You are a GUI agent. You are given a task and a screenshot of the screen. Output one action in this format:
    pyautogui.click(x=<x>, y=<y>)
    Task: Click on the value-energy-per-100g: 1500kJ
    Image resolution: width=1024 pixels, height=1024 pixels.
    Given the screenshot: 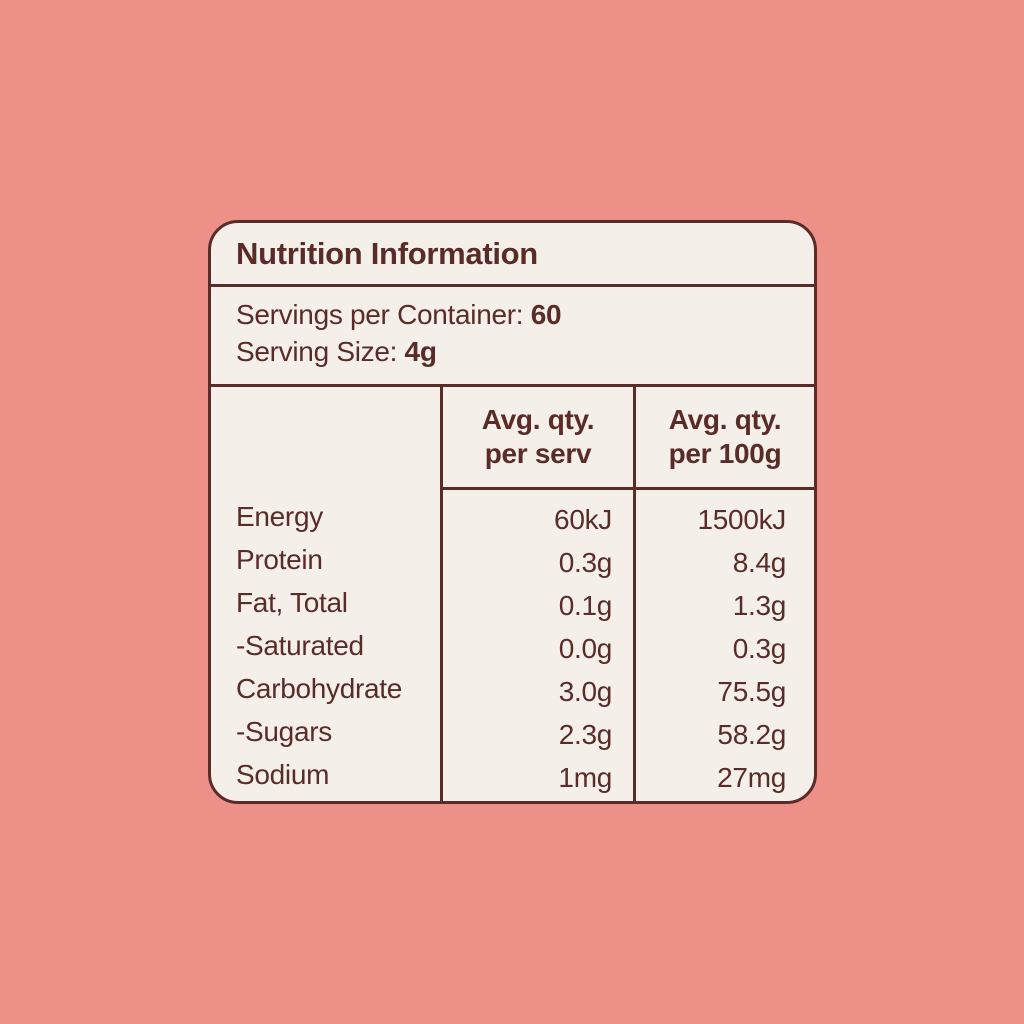 What is the action you would take?
    pyautogui.click(x=742, y=519)
    